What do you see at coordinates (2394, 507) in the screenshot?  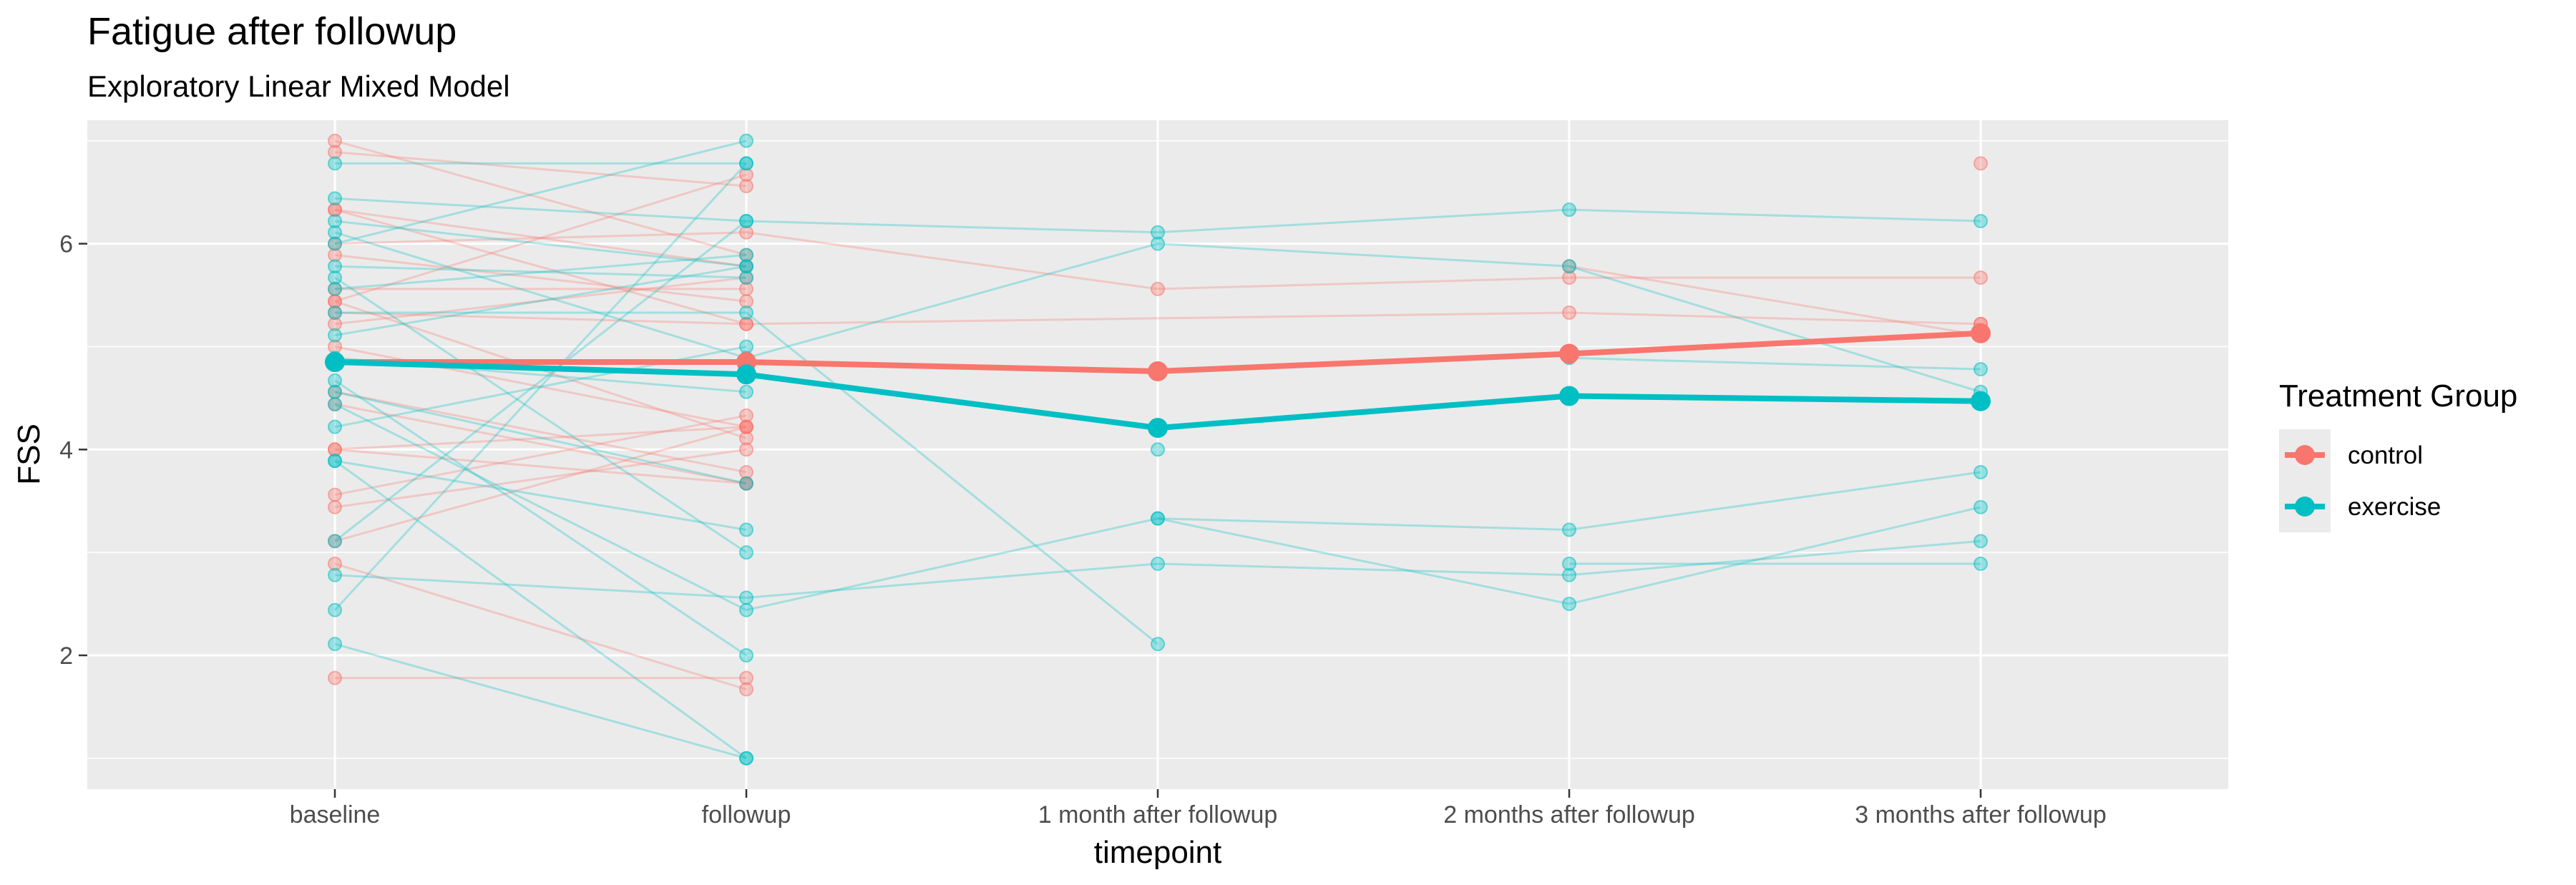 I see `legend-label-exercise: exercise` at bounding box center [2394, 507].